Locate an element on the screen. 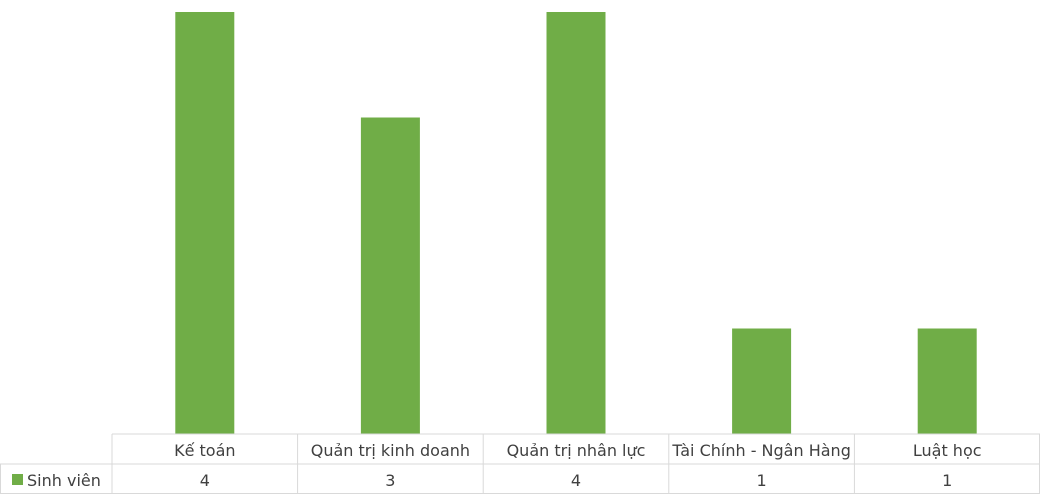 The height and width of the screenshot is (495, 1040). category-label-2: Quản trị nhân lực is located at coordinates (576, 450).